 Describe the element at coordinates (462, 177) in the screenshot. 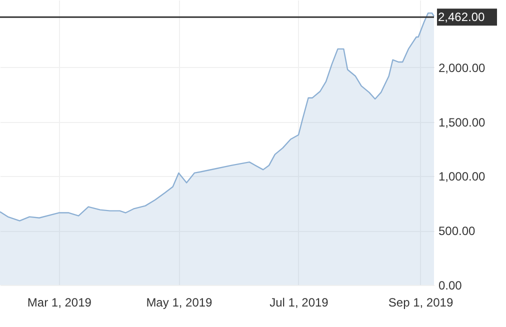

I see `y-tick-label: 1,000.00` at that location.